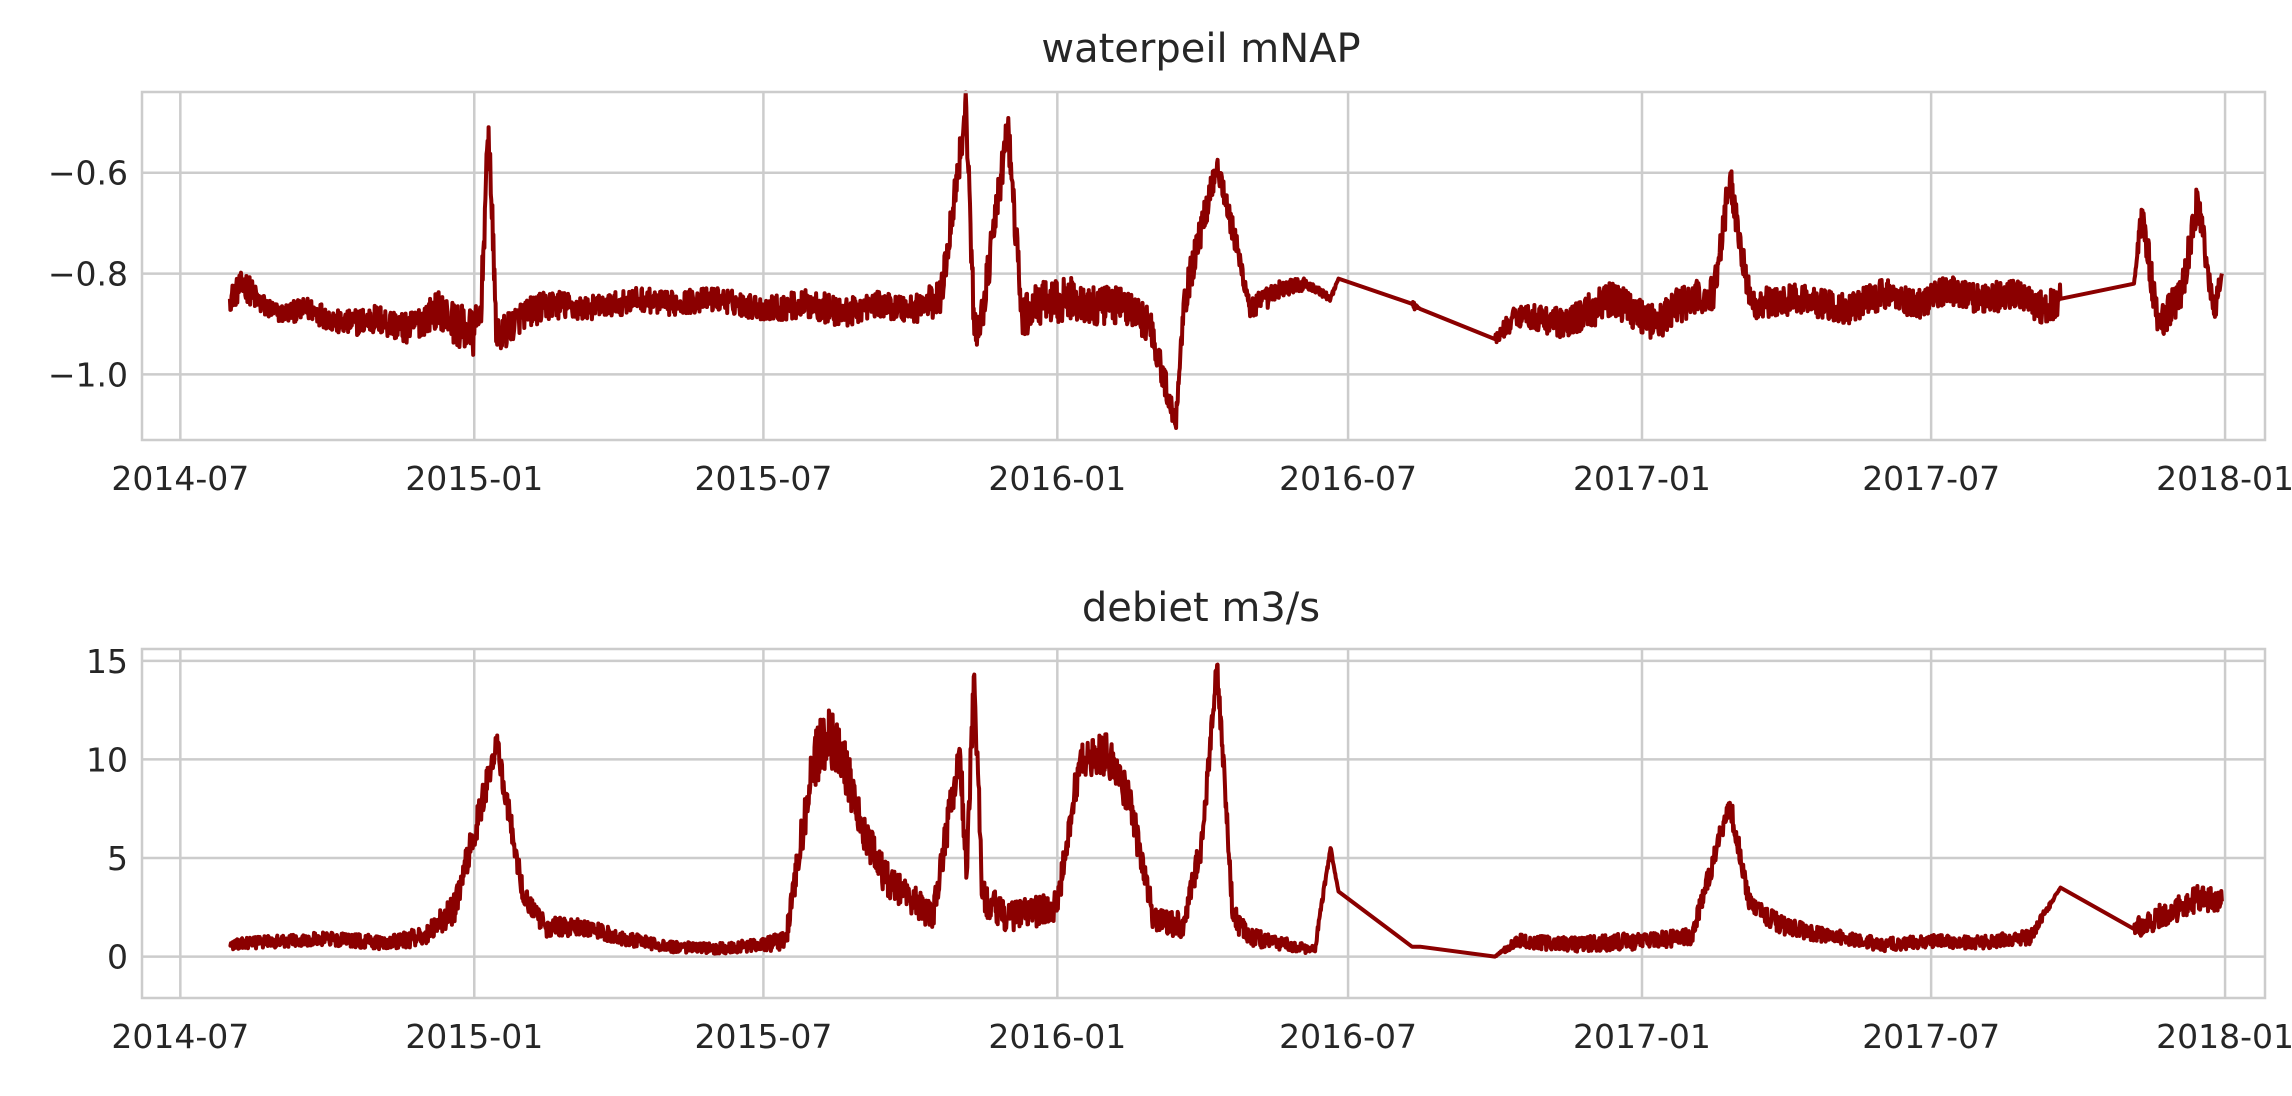  I want to click on y-tick-label: −0.6, so click(88, 173).